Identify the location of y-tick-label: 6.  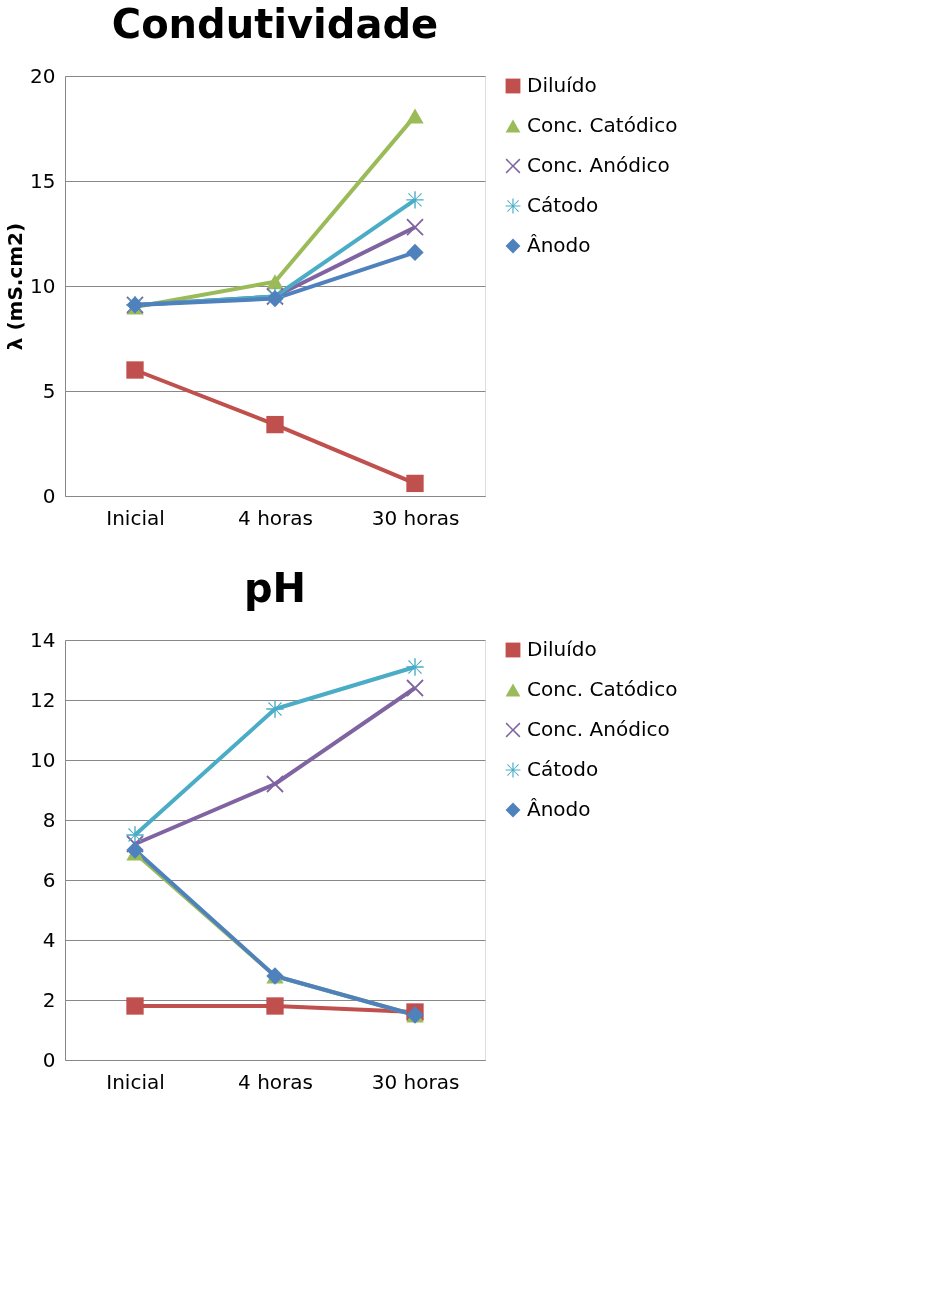
(49, 879).